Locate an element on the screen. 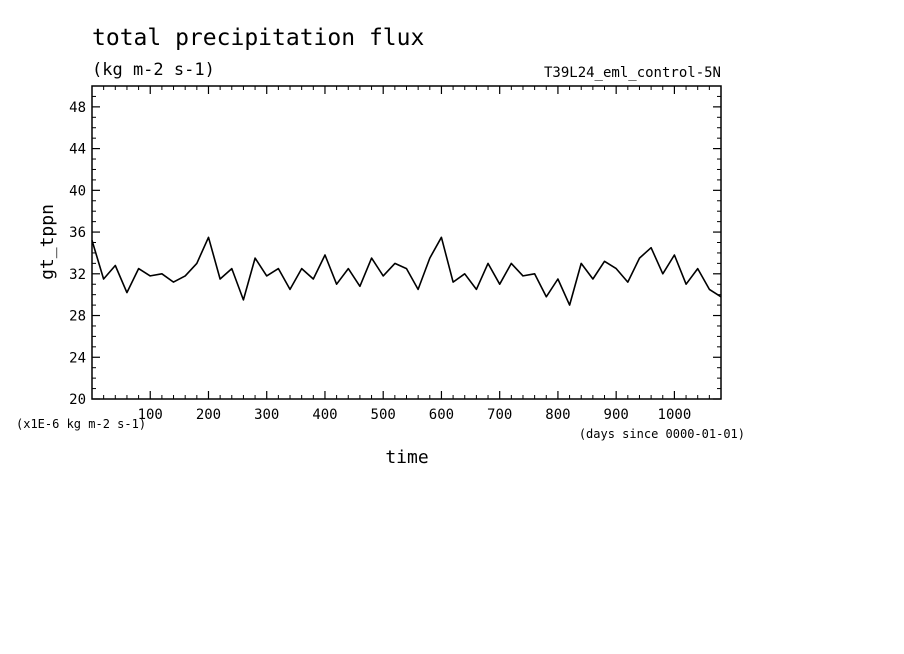 The height and width of the screenshot is (654, 904). y-scale-label: (x1E-6 kg m-2 s-1) is located at coordinates (81, 424).